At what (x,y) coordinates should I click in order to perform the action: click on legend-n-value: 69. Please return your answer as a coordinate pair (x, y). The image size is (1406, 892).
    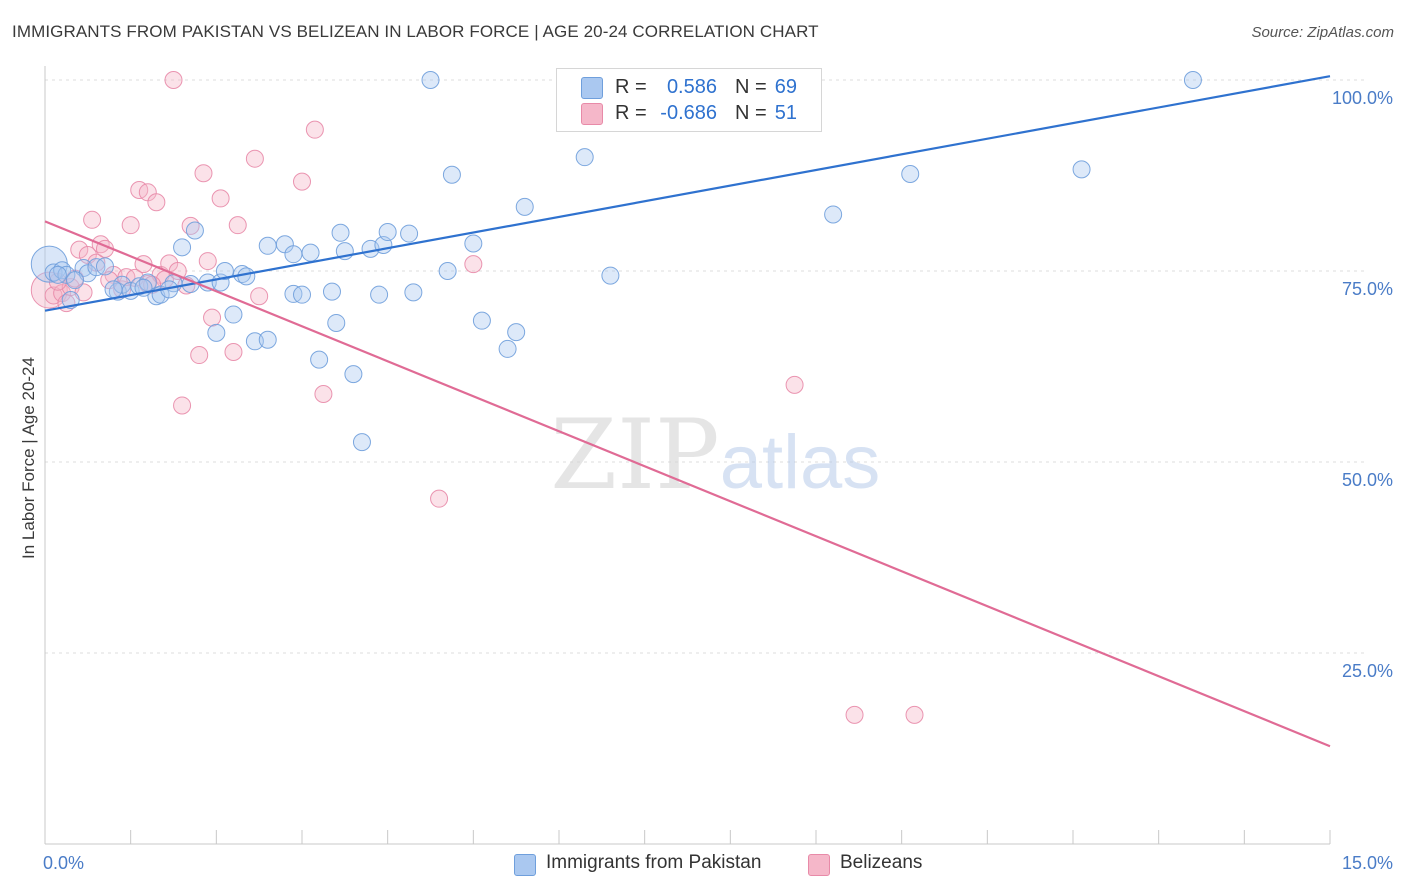
    Looking at the image, I should click on (785, 87).